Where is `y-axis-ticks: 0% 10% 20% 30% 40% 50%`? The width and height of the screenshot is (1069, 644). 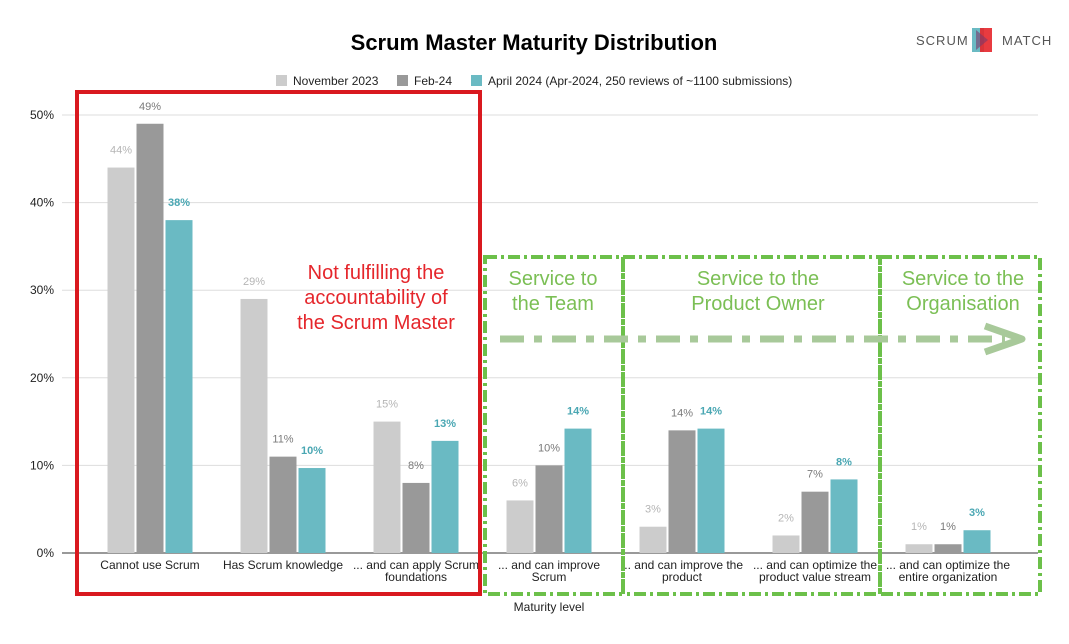
y-axis-ticks: 0% 10% 20% 30% 40% 50% is located at coordinates (42, 334).